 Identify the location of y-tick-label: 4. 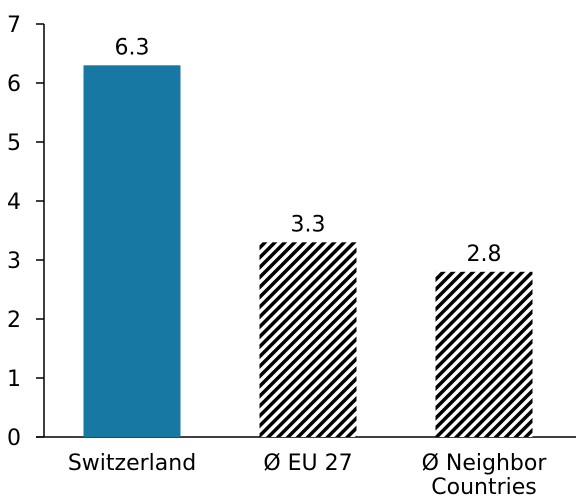
(14, 202).